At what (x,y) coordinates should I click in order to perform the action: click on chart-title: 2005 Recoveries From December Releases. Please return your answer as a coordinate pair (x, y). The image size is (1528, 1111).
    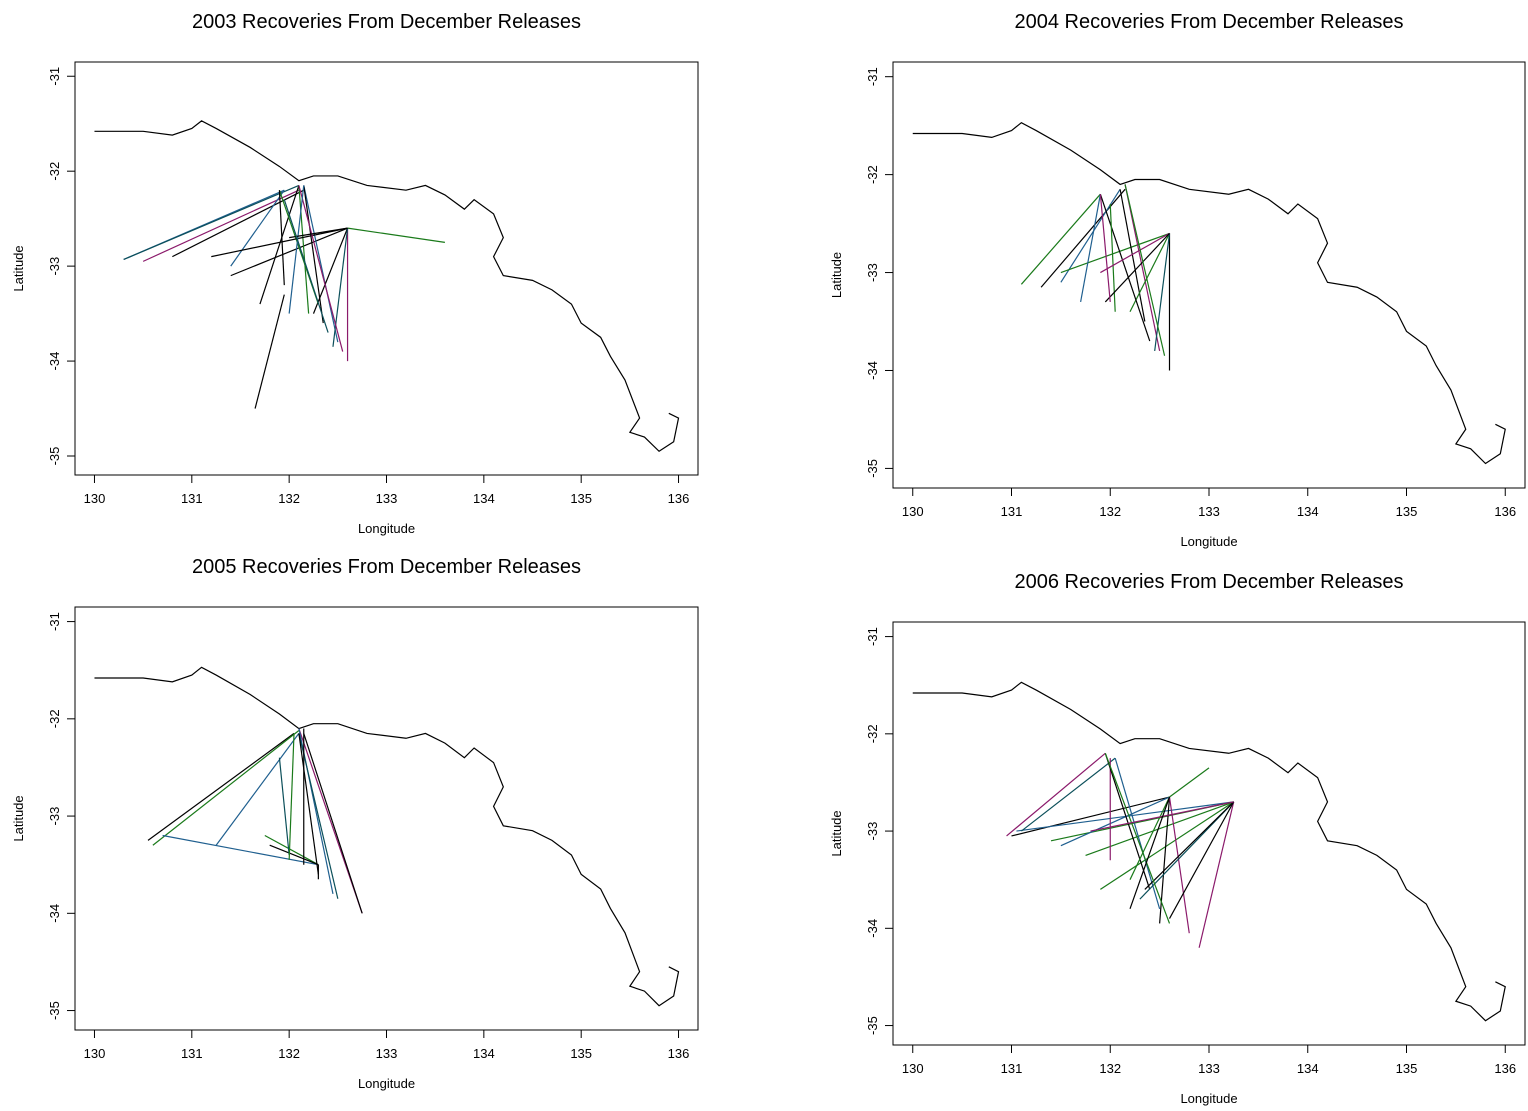
    Looking at the image, I should click on (386, 567).